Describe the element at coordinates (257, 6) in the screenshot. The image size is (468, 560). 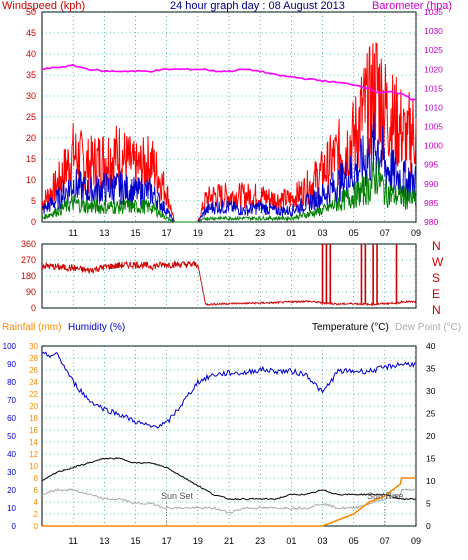
I see `chart-title: 24 hour graph day : 08 August 2013` at that location.